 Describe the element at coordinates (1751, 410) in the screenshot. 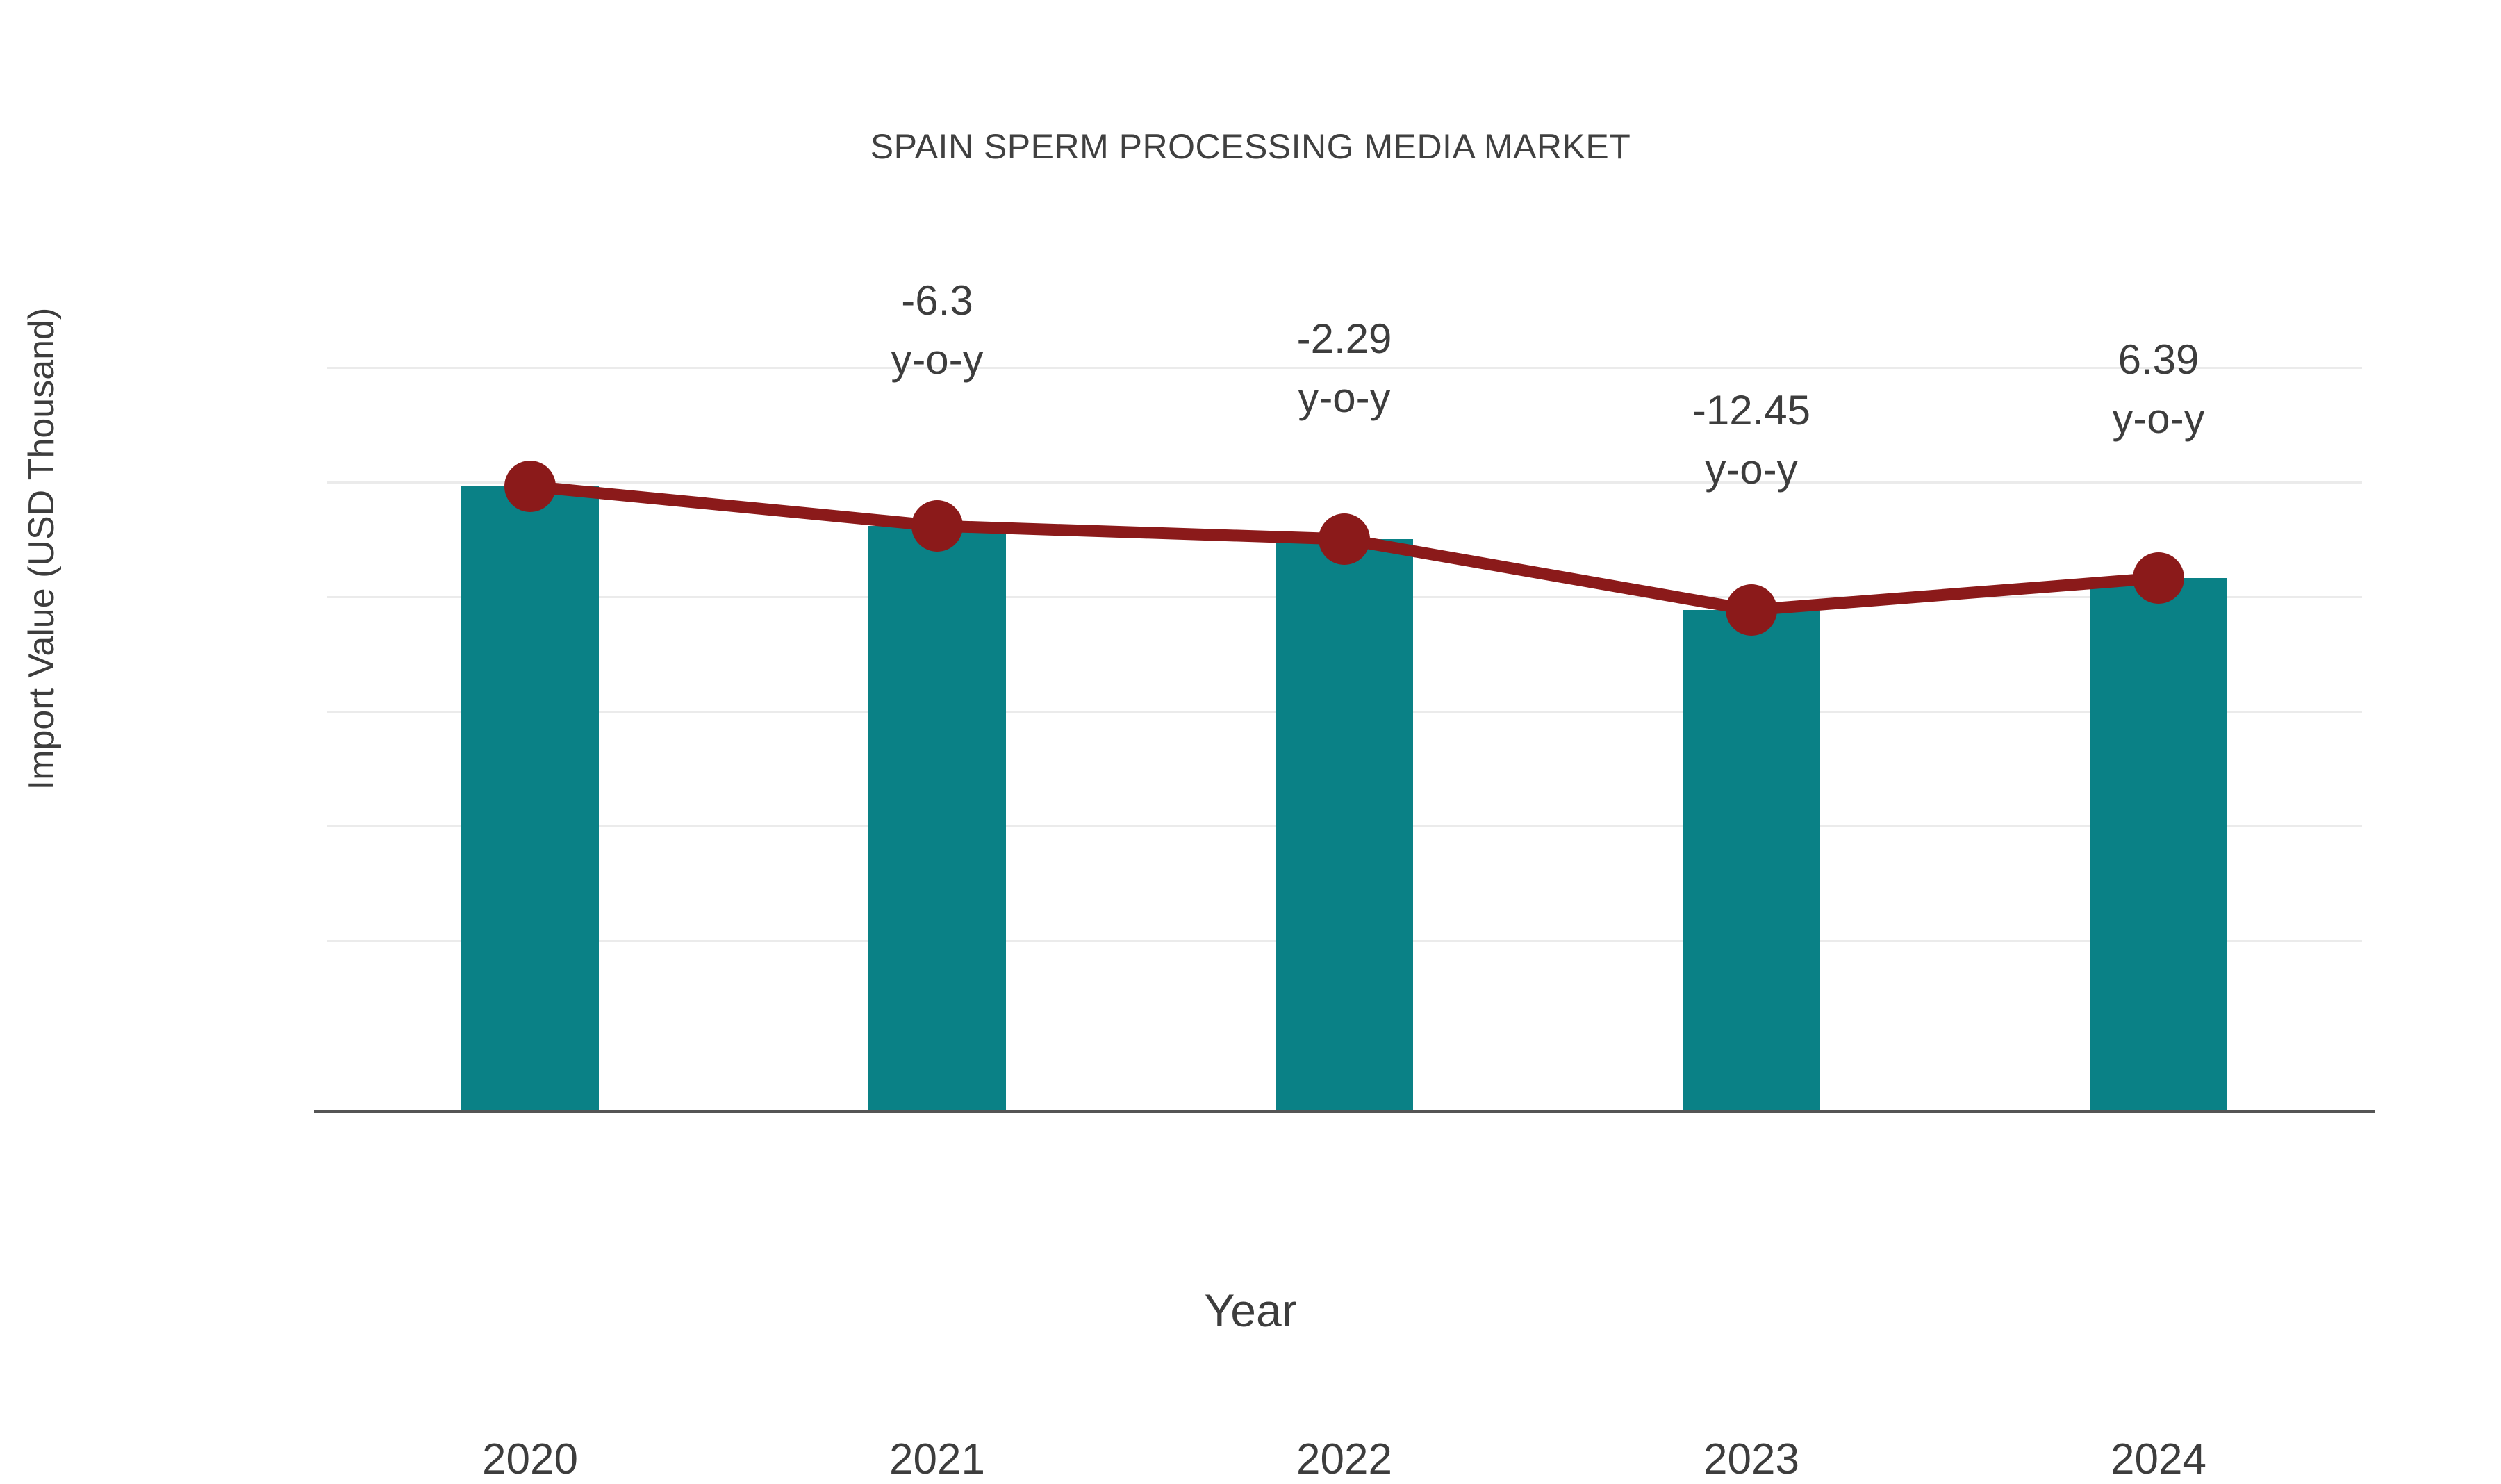

I see `annotation-value: -12.45` at that location.